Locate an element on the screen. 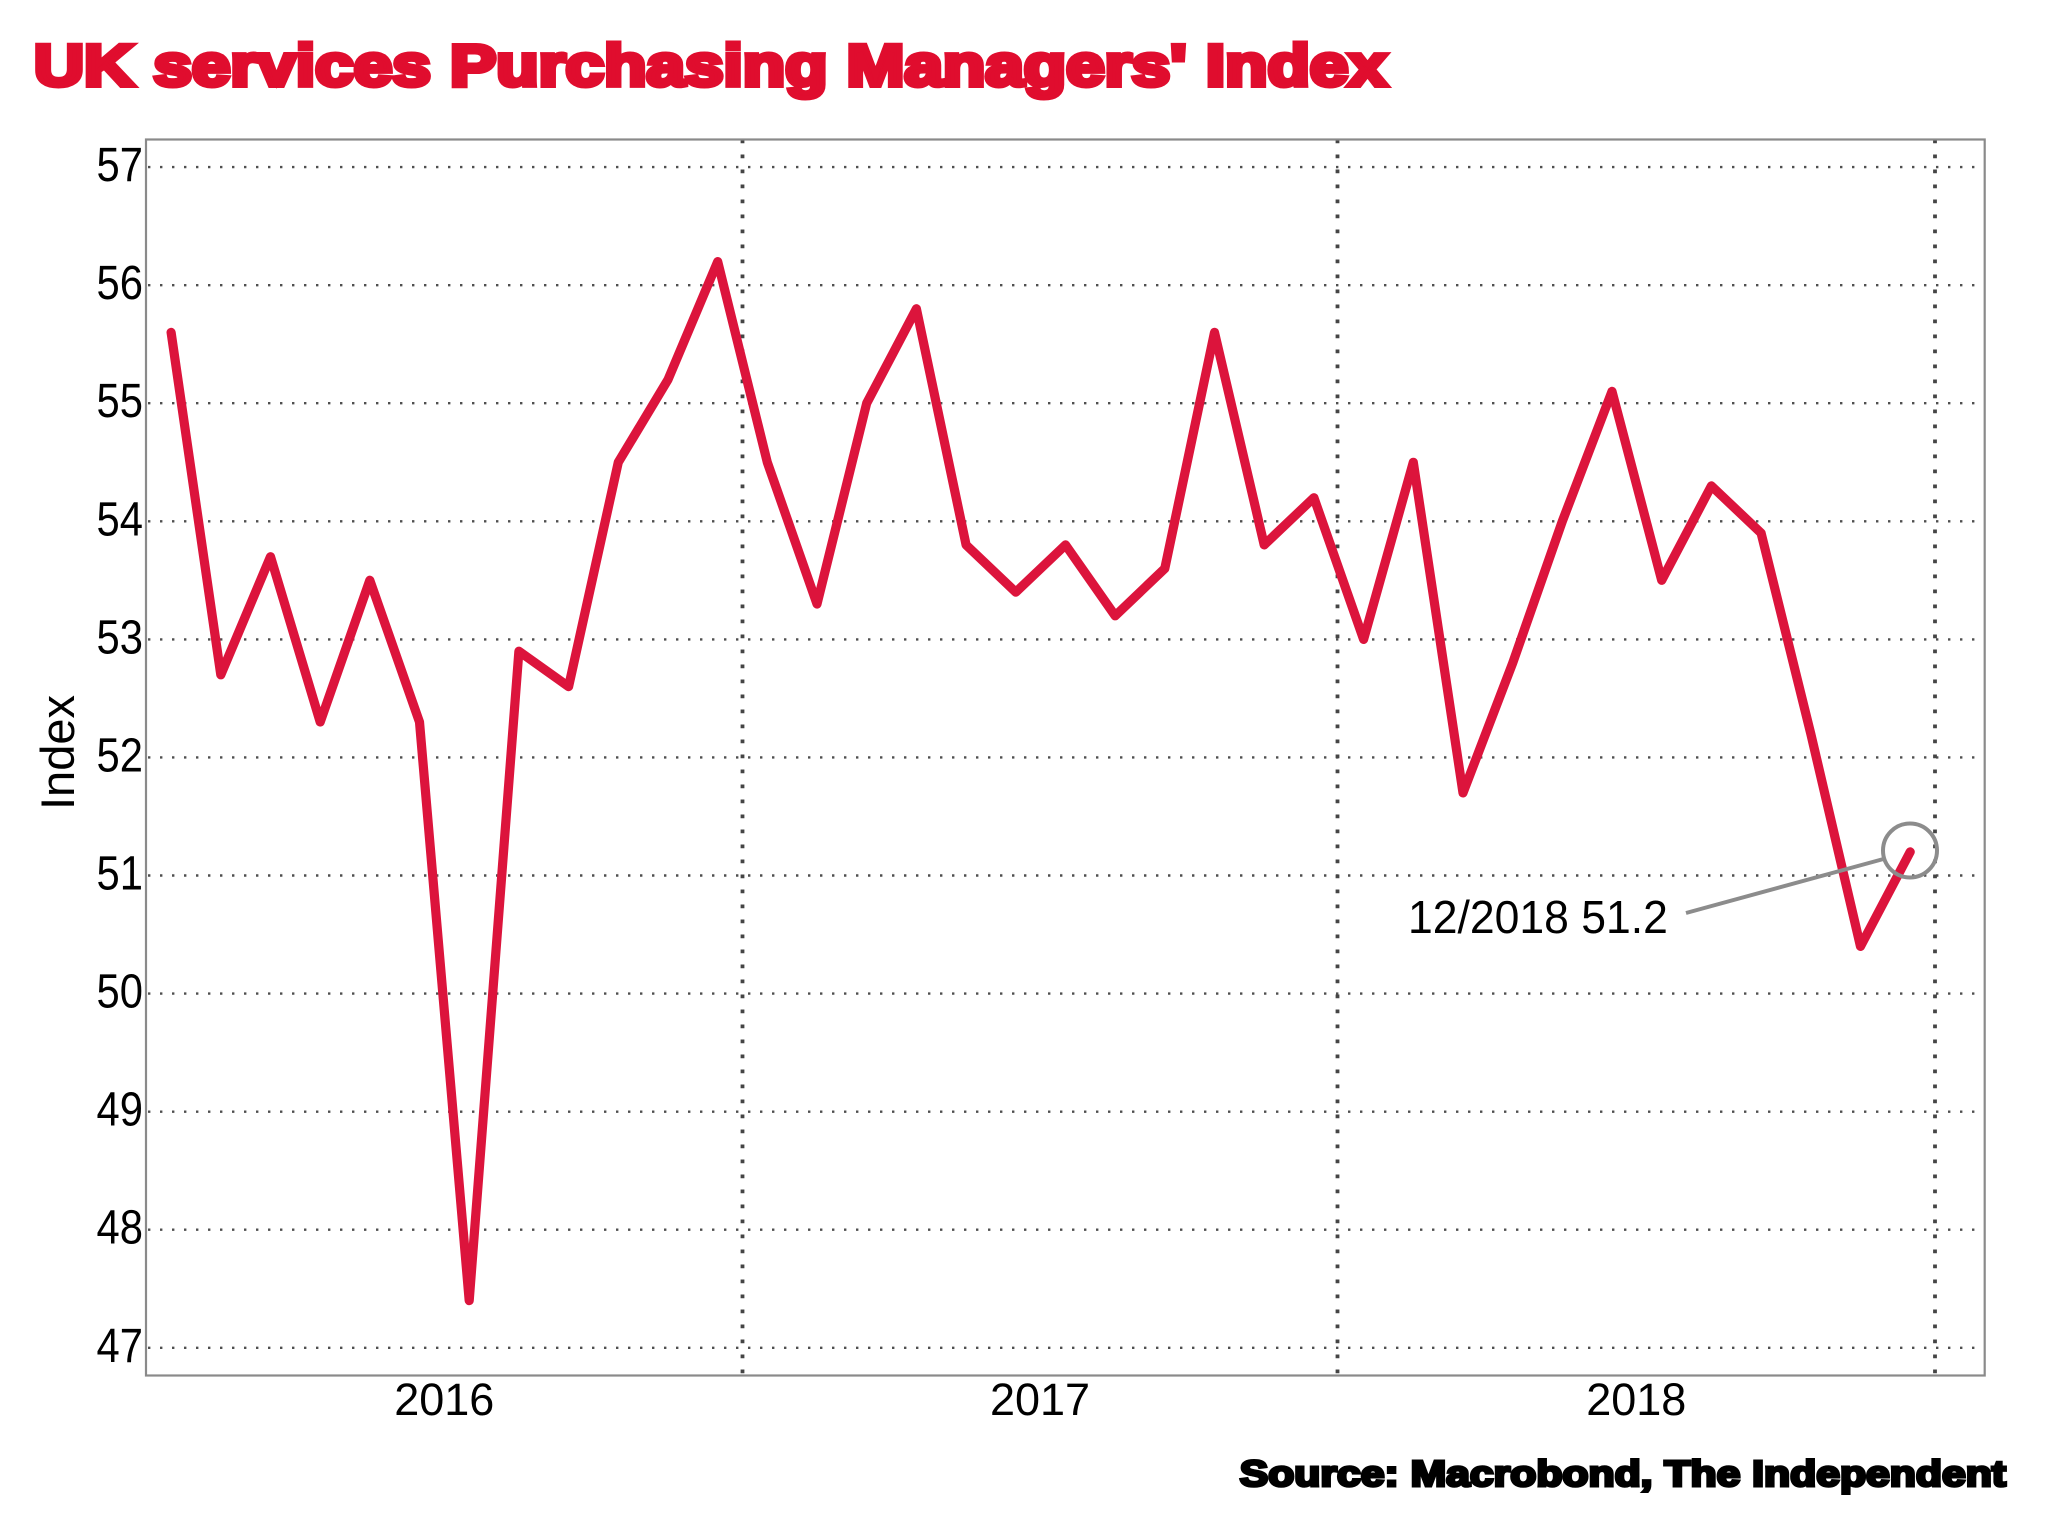 The width and height of the screenshot is (2048, 1536). svg-text: 52 is located at coordinates (120, 755).